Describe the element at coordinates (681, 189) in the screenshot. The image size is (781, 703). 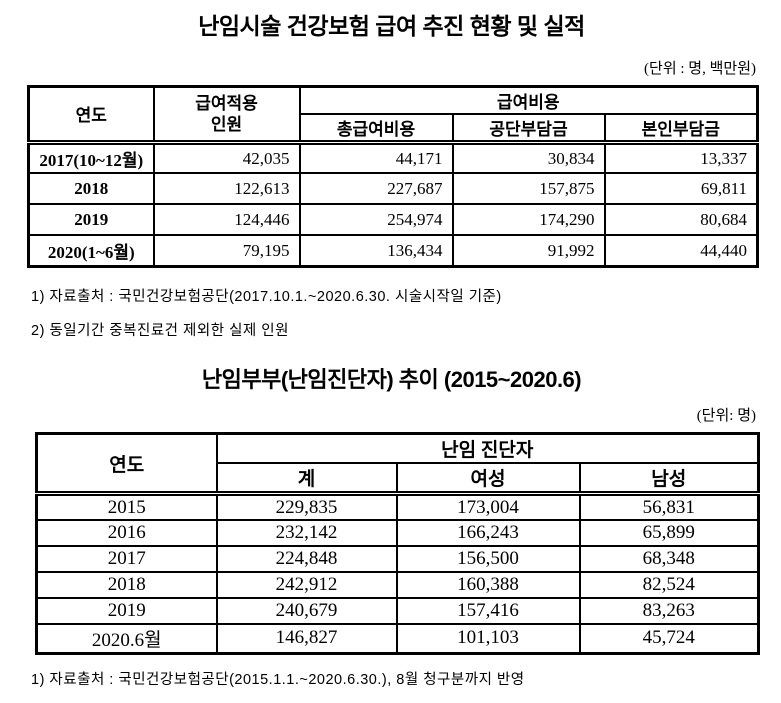
I see `table-cell: 69,811` at that location.